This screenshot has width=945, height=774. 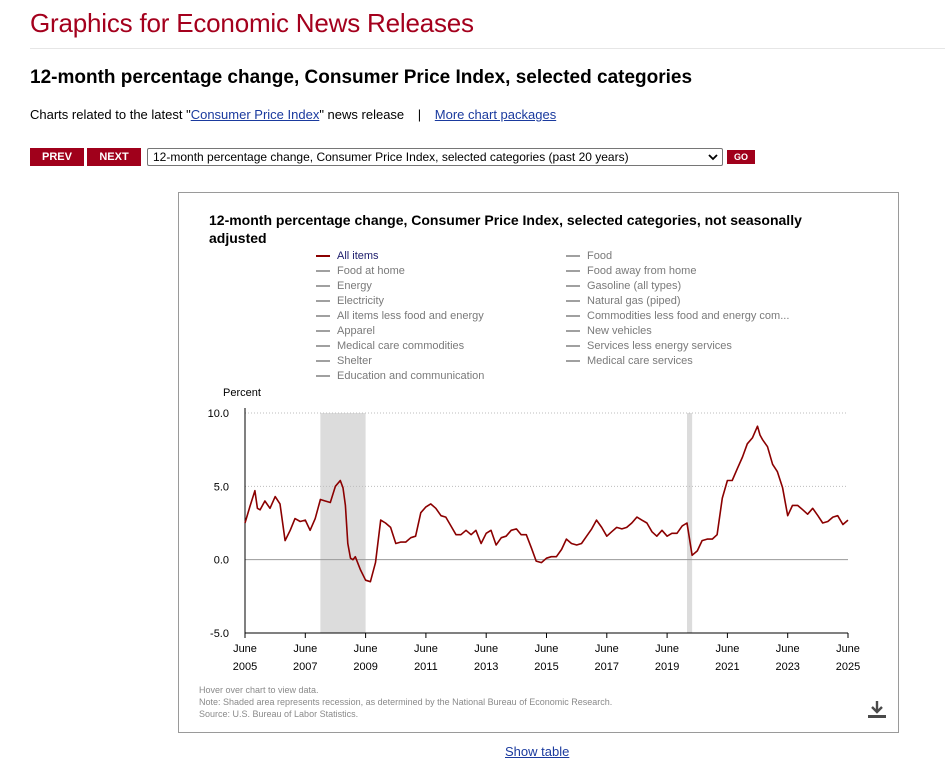 What do you see at coordinates (343, 523) in the screenshot?
I see `recession-band` at bounding box center [343, 523].